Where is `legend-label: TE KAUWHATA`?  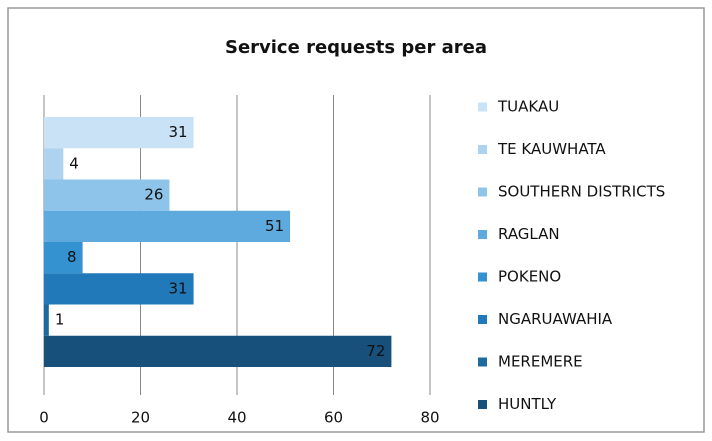
legend-label: TE KAUWHATA is located at coordinates (551, 149).